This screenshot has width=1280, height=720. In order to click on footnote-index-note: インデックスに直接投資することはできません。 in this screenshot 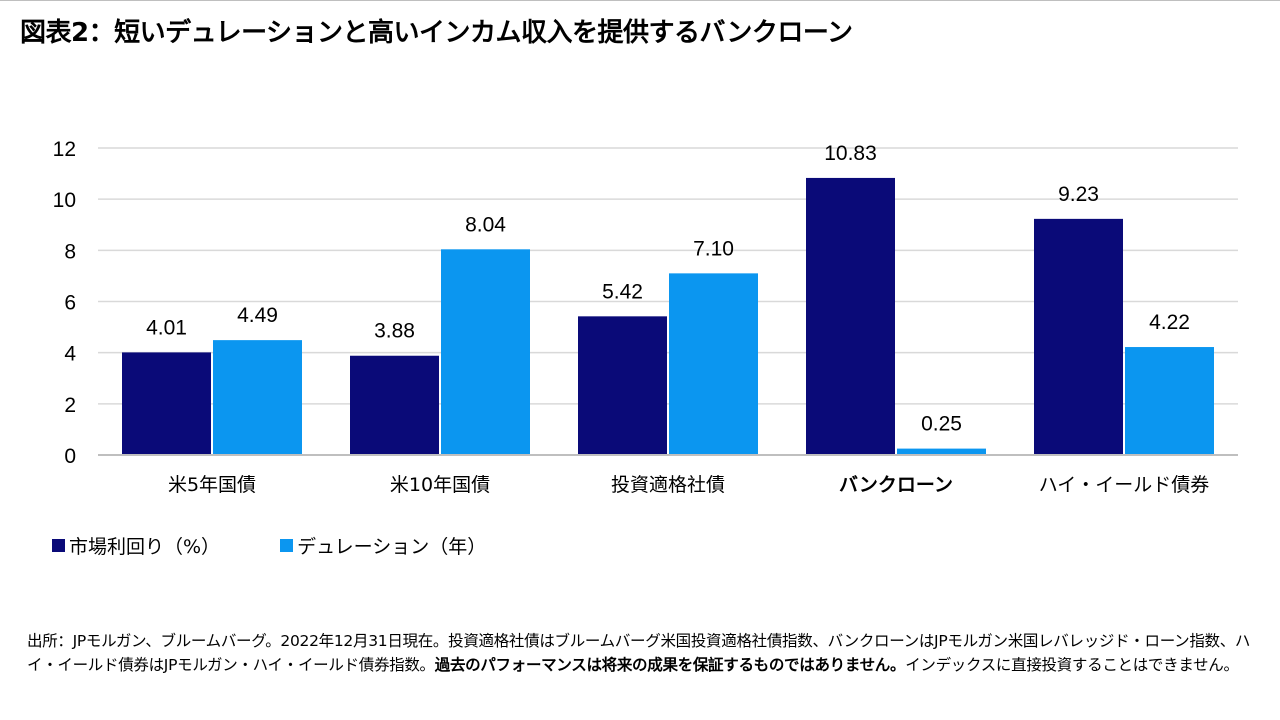, I will do `click(1072, 665)`.